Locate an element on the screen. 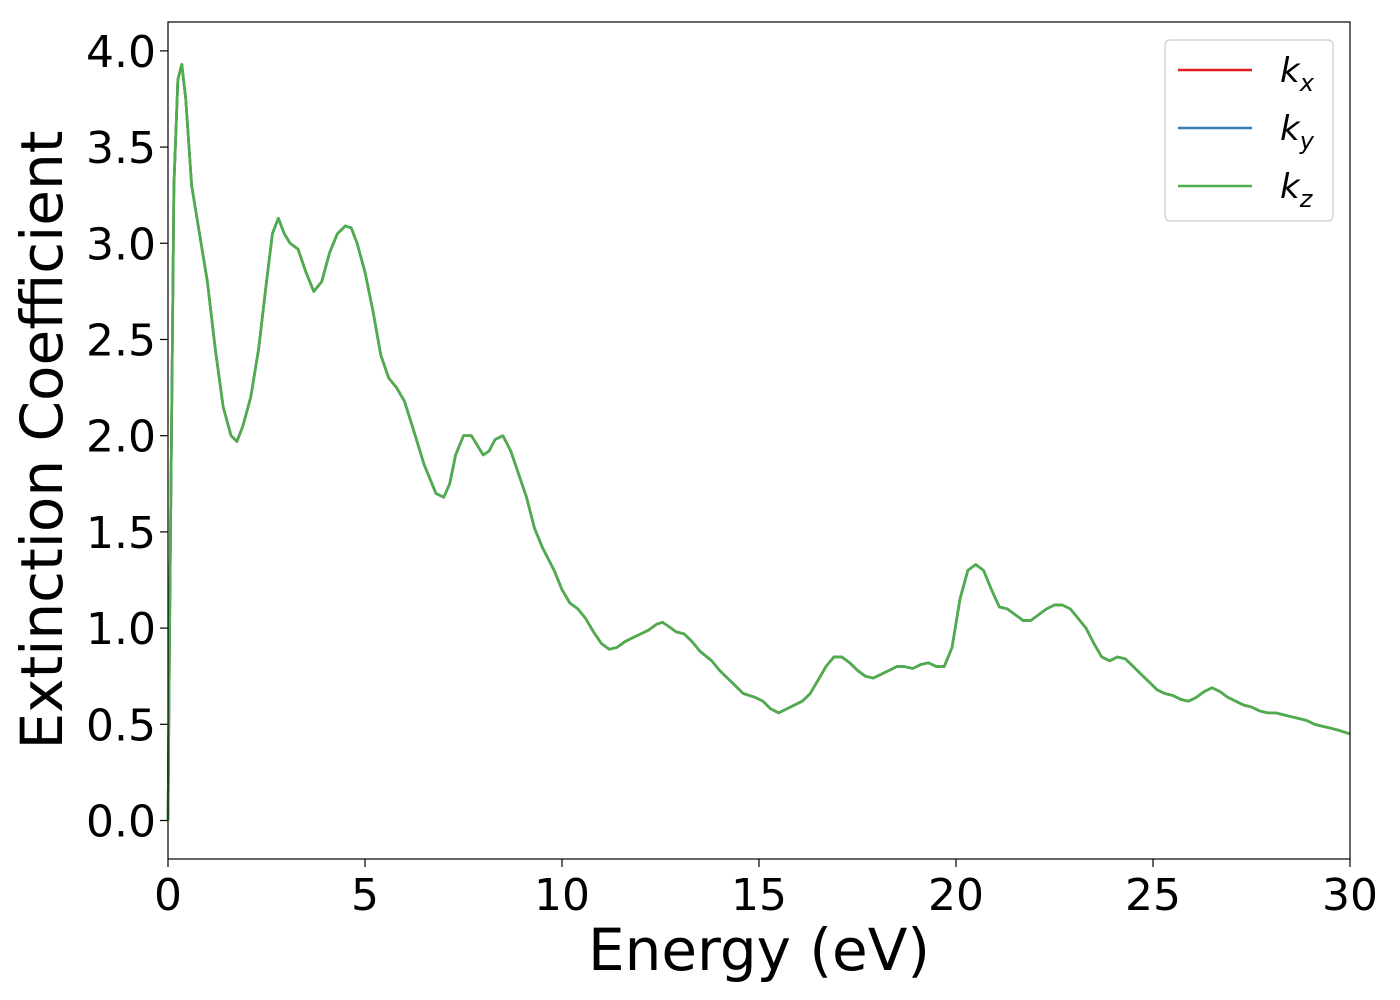 Image resolution: width=1400 pixels, height=1000 pixels. x-axis-ticks: 0 5 10 15 20 25 30 is located at coordinates (766, 890).